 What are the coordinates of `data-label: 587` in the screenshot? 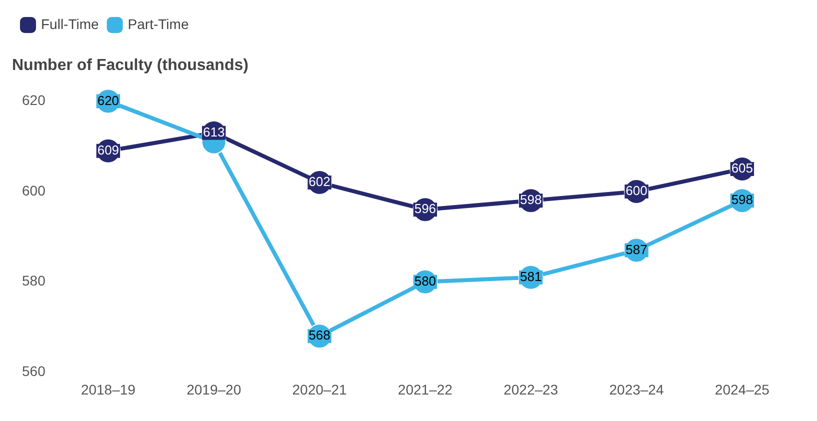 It's located at (637, 249).